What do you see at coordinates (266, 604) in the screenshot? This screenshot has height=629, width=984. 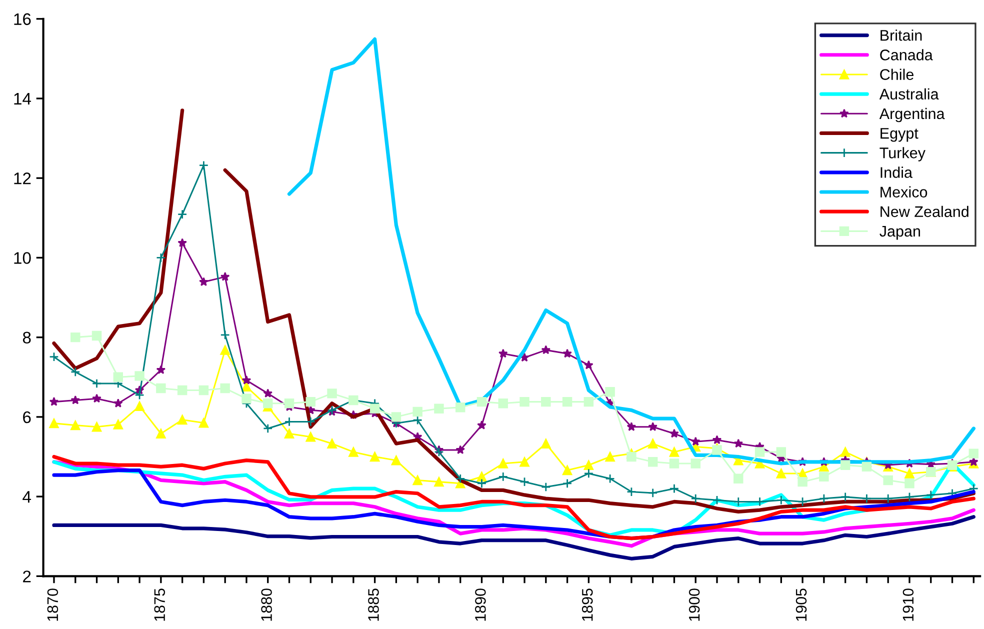 I see `x-tick-label: 1880` at bounding box center [266, 604].